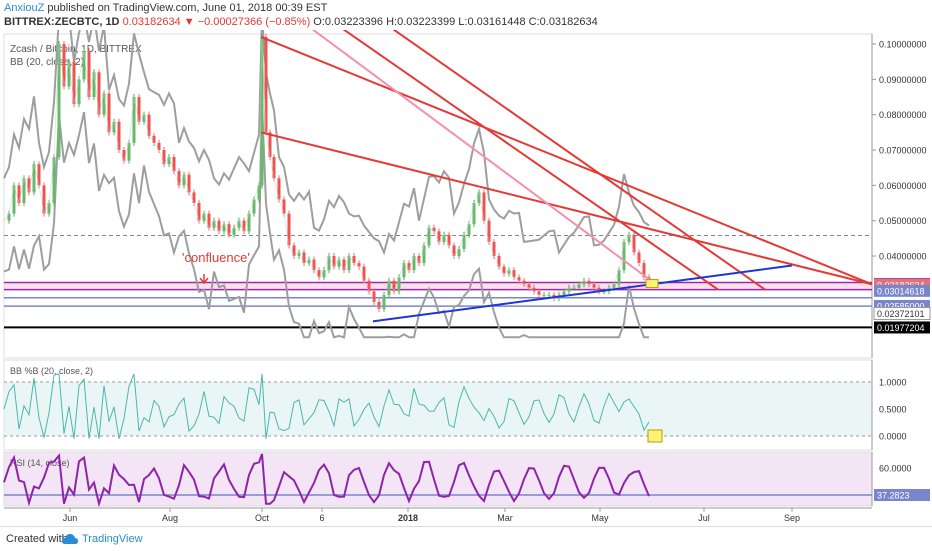 This screenshot has height=551, width=932. What do you see at coordinates (70, 539) in the screenshot?
I see `tradingview-cloud-icon` at bounding box center [70, 539].